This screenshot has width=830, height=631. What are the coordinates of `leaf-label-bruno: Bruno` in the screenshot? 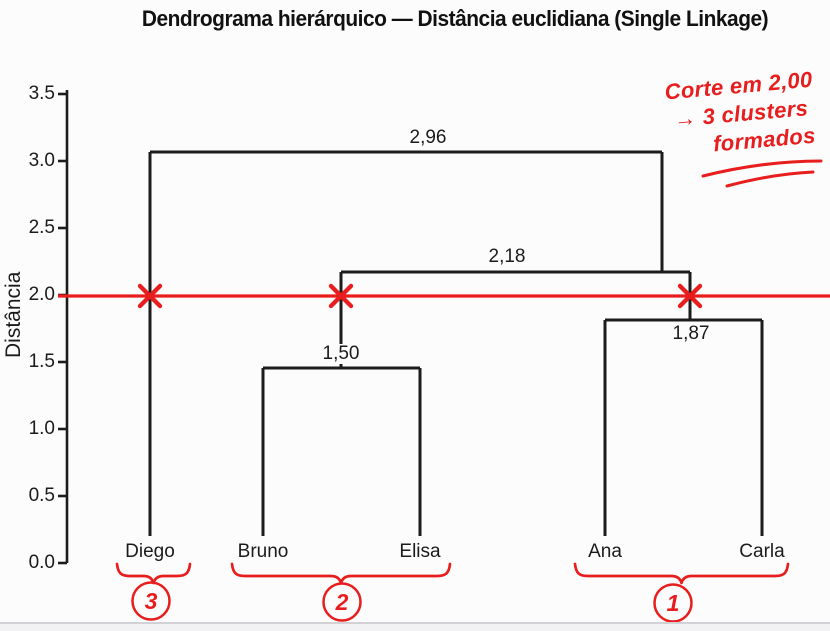 It's located at (263, 551).